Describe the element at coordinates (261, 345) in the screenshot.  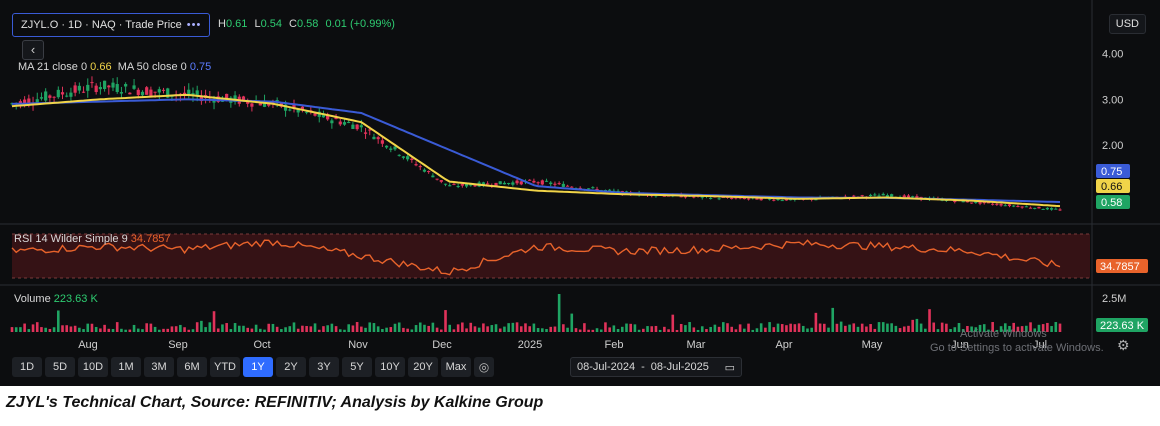
I see `x-axis-label: Oct` at that location.